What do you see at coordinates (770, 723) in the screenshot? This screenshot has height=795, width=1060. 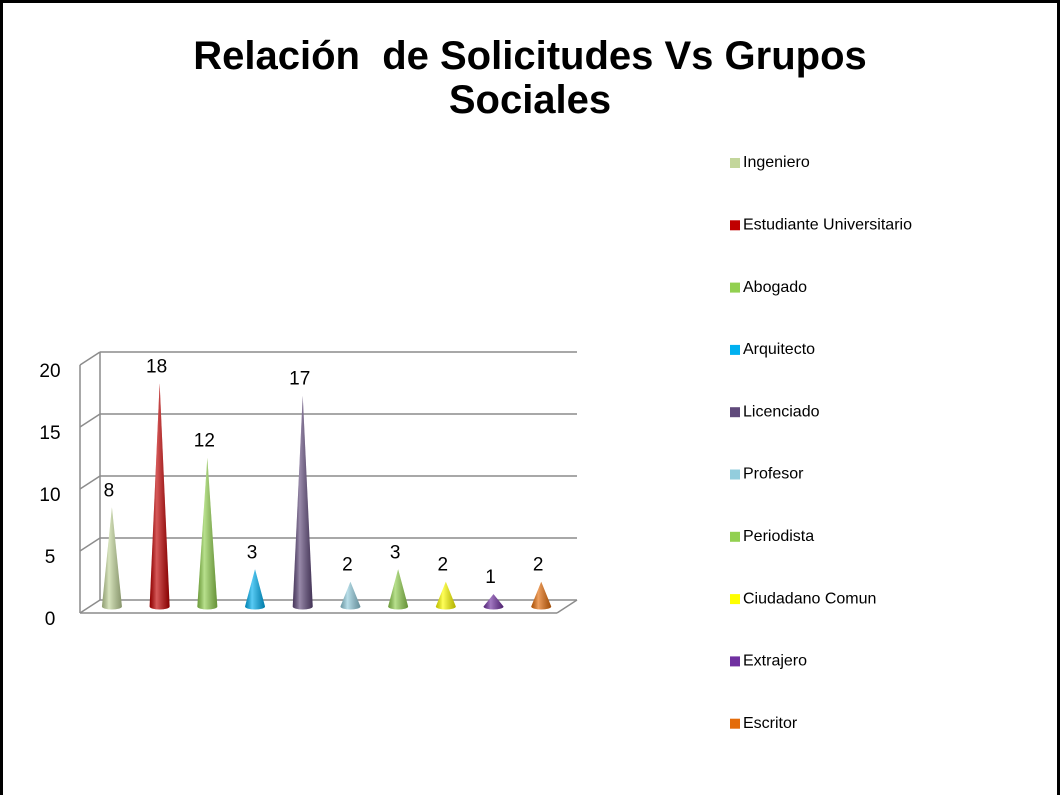 I see `legend-label: Escritor` at bounding box center [770, 723].